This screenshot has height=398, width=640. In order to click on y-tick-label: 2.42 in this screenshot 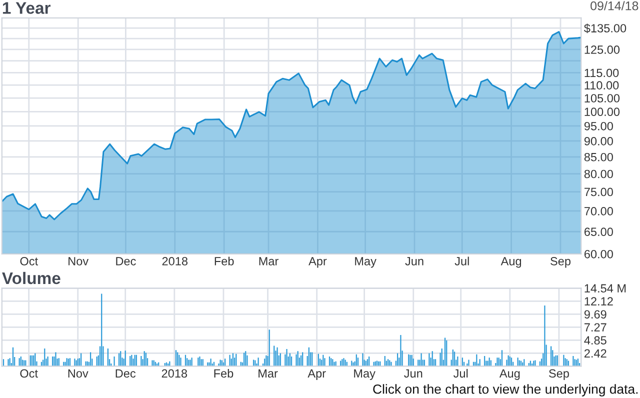, I will do `click(595, 353)`.